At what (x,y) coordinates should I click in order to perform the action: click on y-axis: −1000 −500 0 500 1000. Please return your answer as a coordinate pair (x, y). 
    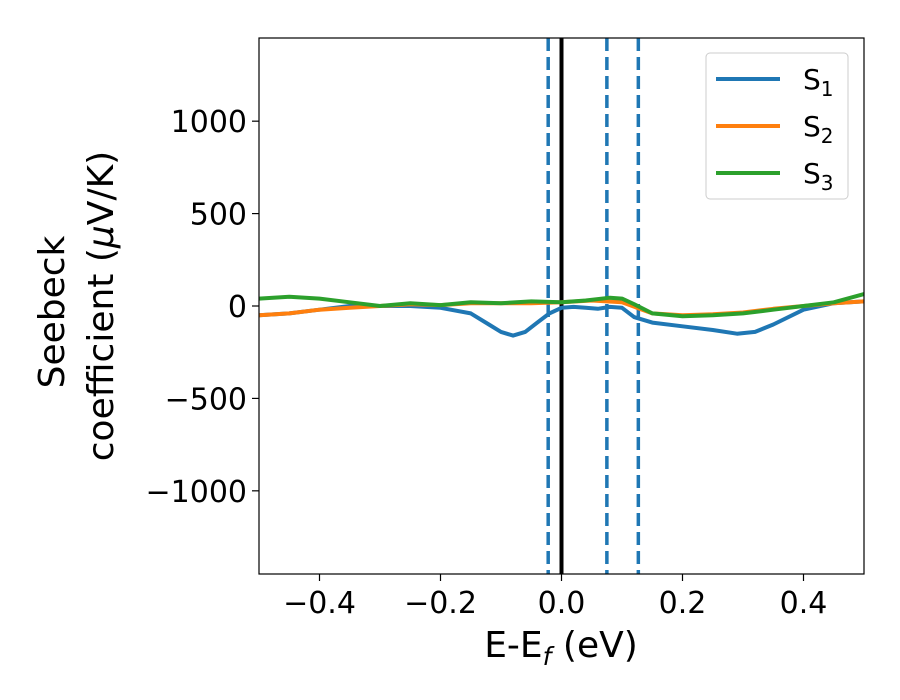
    Looking at the image, I should click on (202, 307).